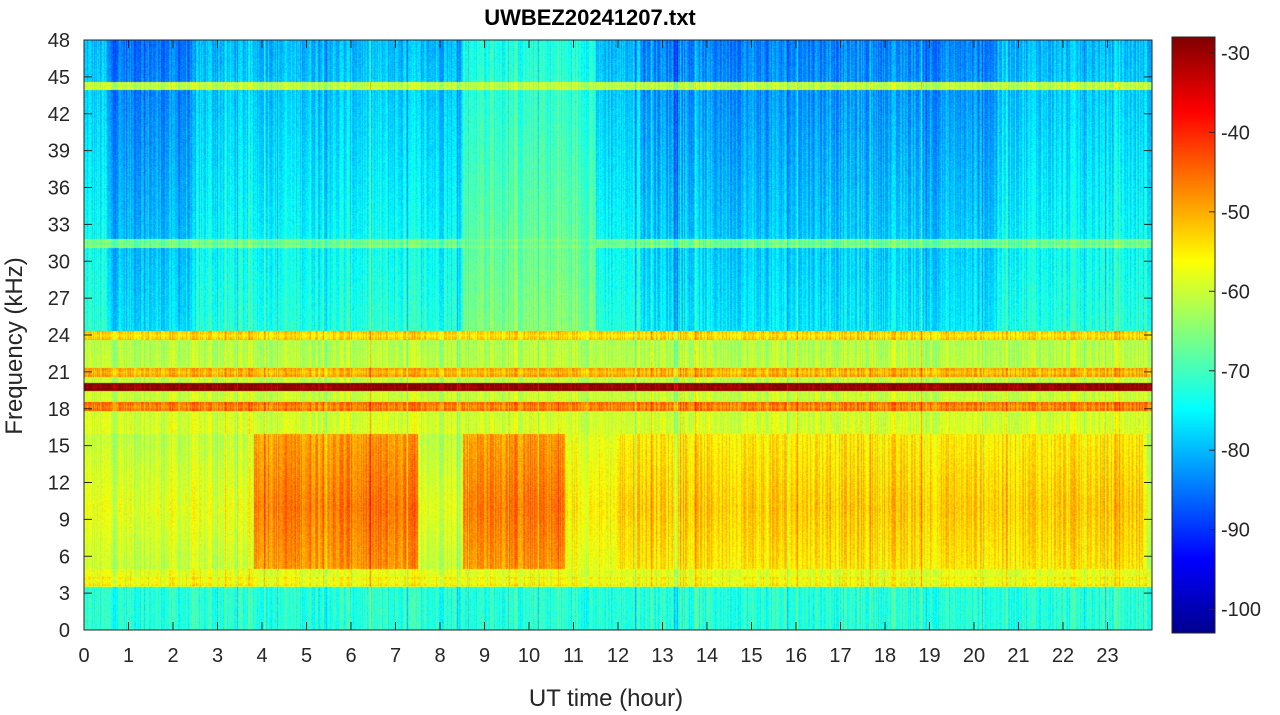  What do you see at coordinates (59, 484) in the screenshot?
I see `y-tick-label: 12` at bounding box center [59, 484].